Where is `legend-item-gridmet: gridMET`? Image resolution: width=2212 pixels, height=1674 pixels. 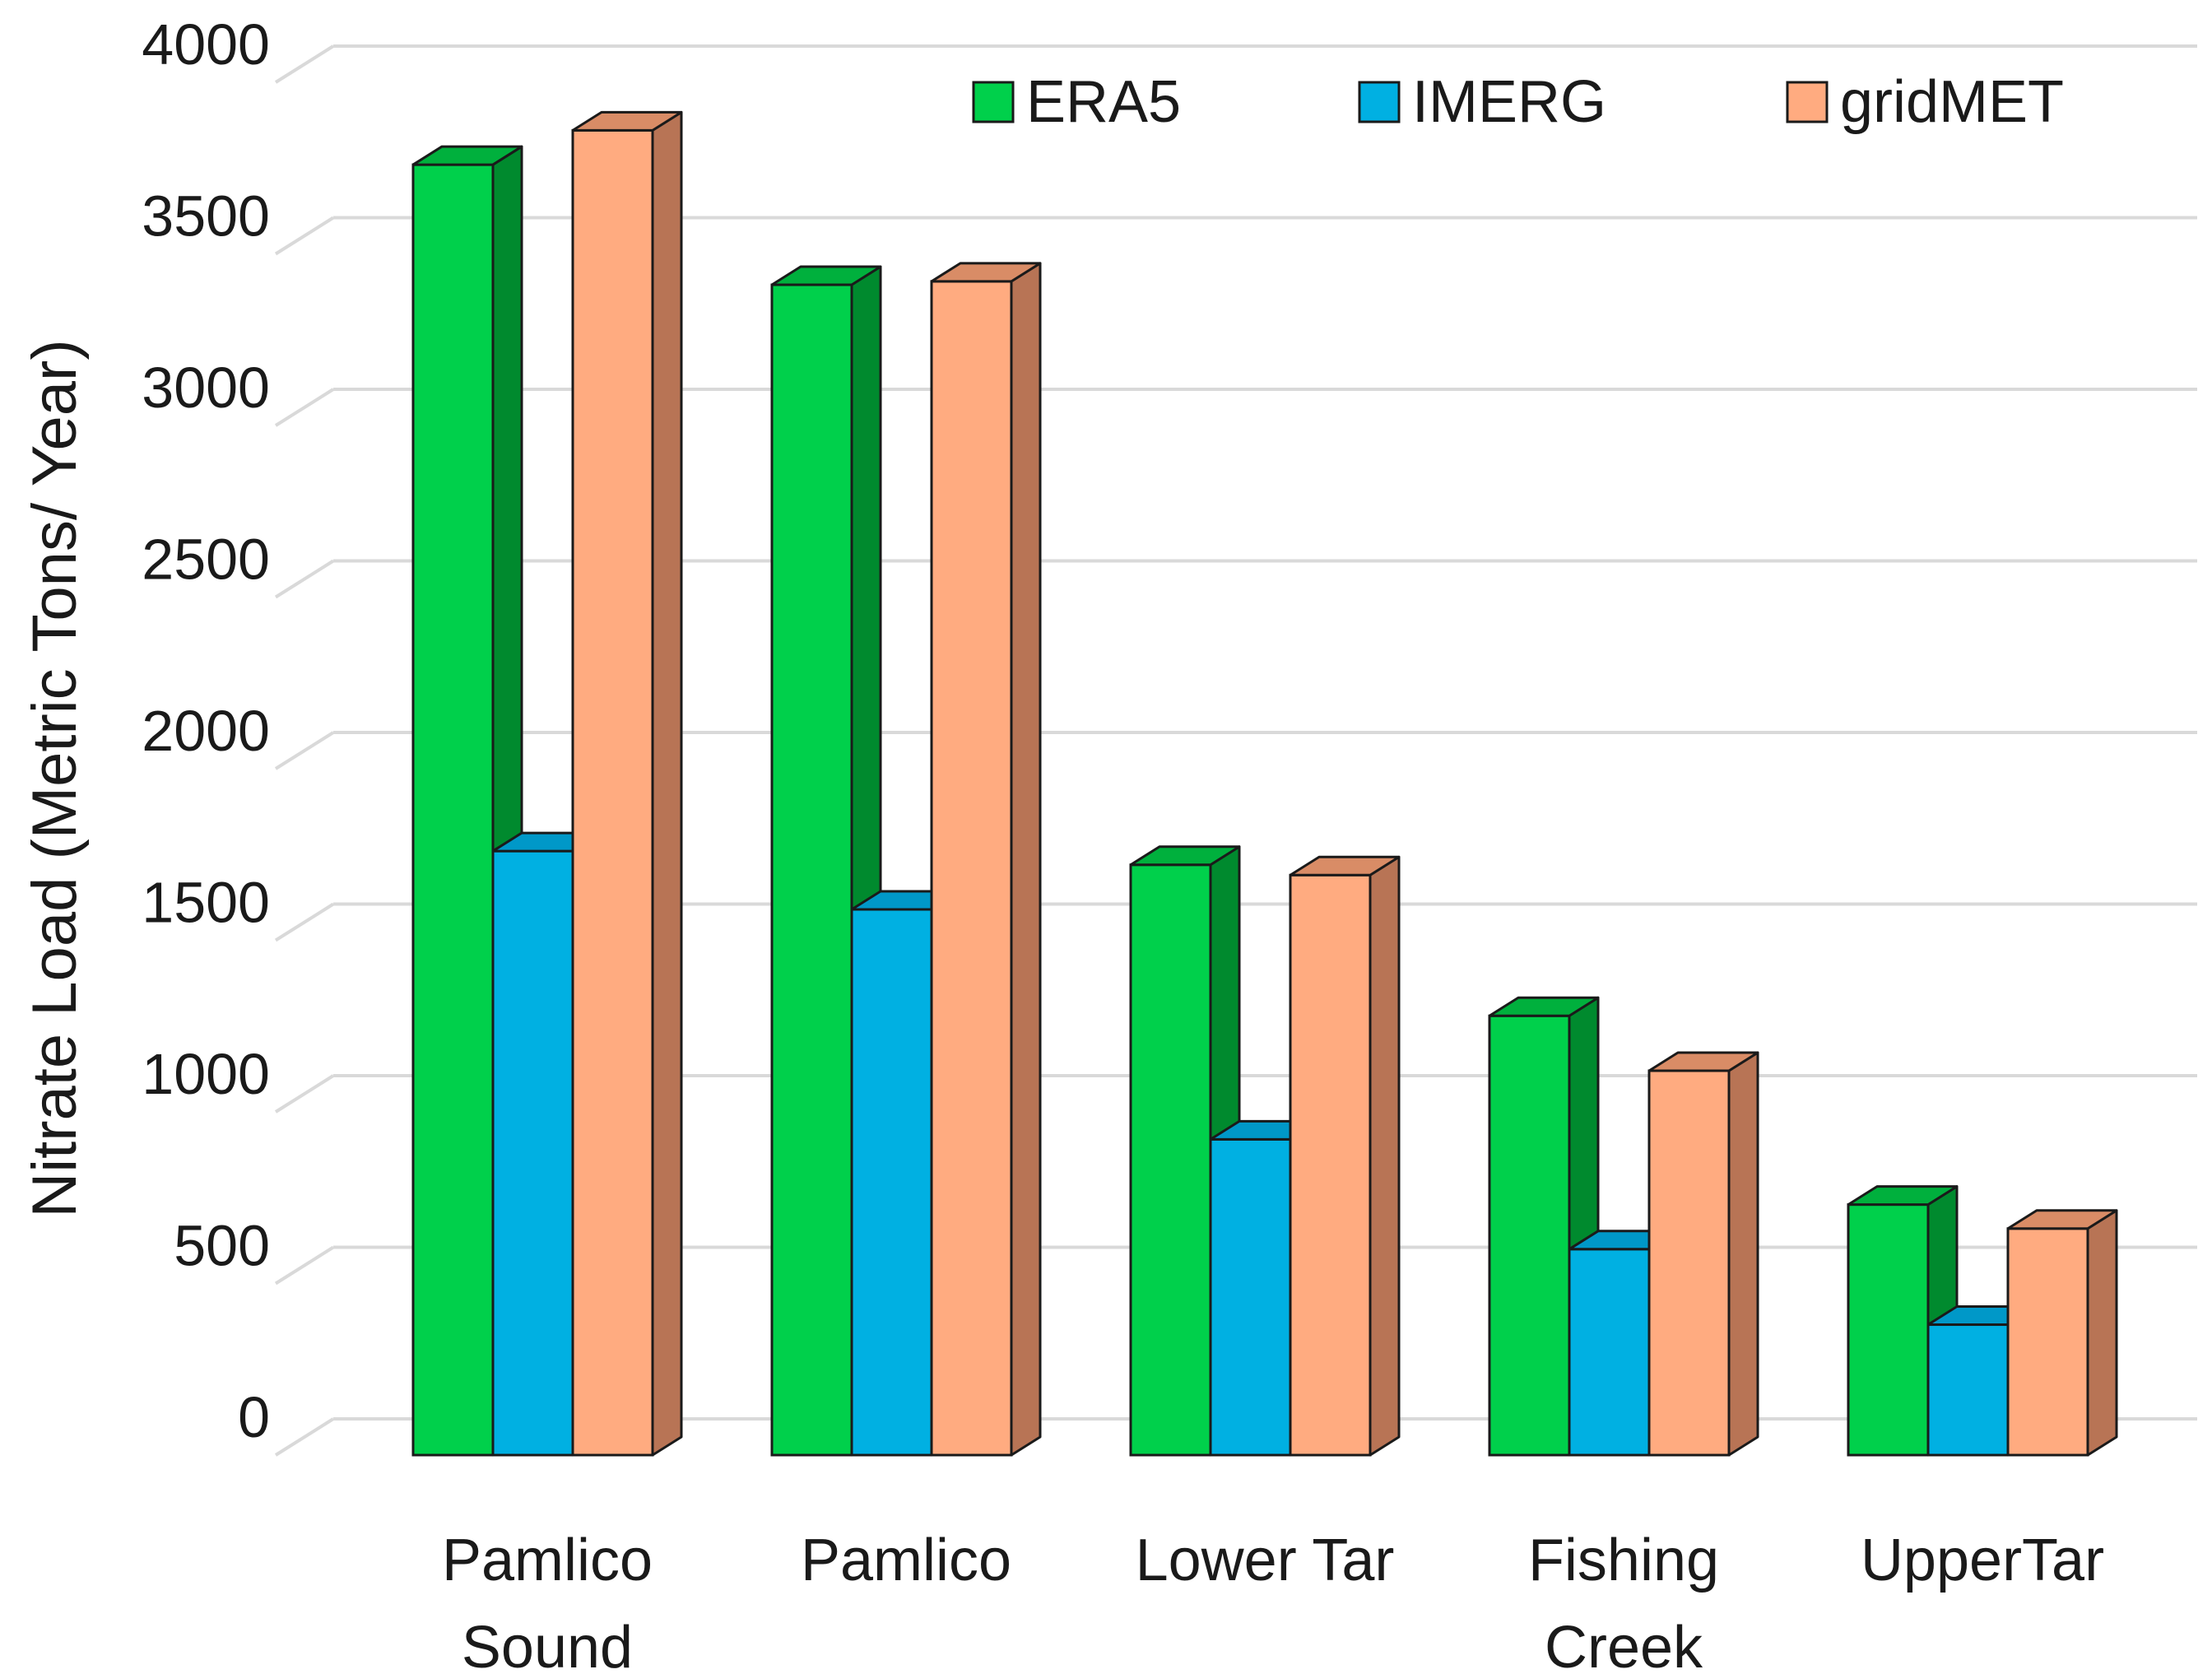 legend-item-gridmet: gridMET is located at coordinates (1925, 102).